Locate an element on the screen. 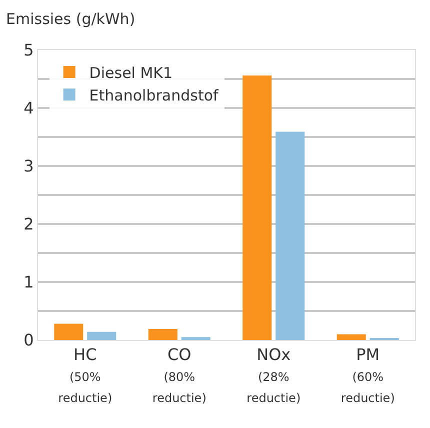 The image size is (430, 428). legend-label: Diesel MK1 is located at coordinates (131, 73).